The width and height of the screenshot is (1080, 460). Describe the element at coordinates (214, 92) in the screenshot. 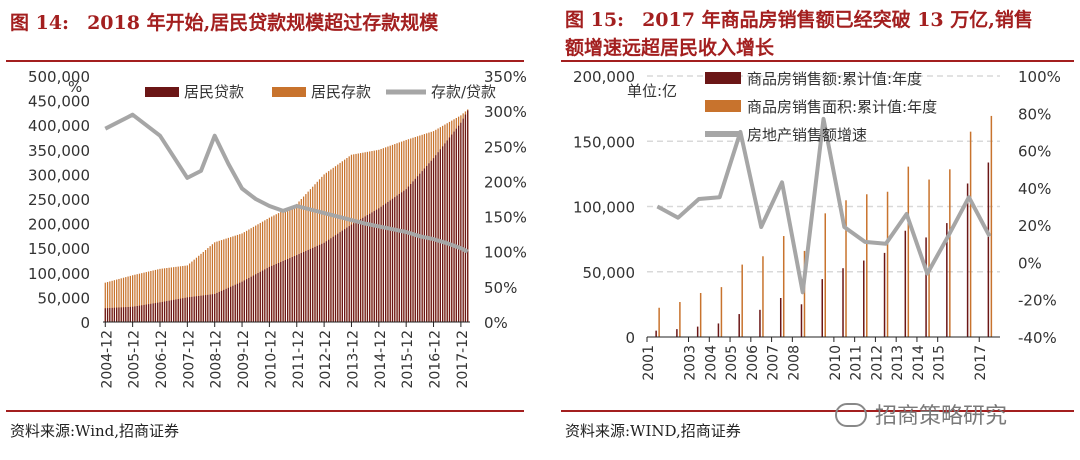

I see `legend-label-loan: 居民贷款` at that location.